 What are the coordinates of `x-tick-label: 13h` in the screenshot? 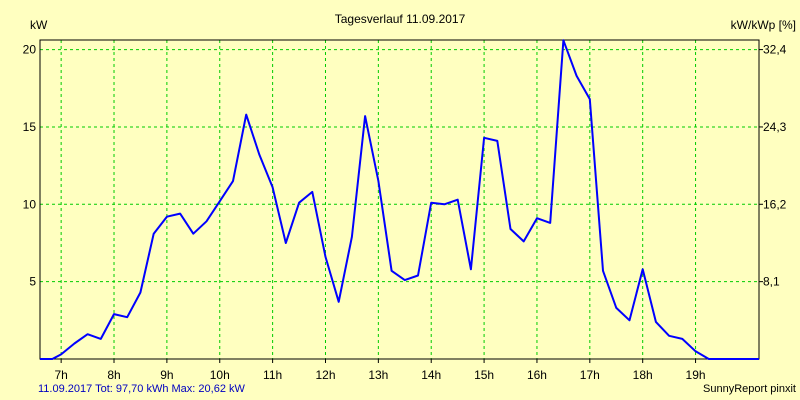 It's located at (378, 375).